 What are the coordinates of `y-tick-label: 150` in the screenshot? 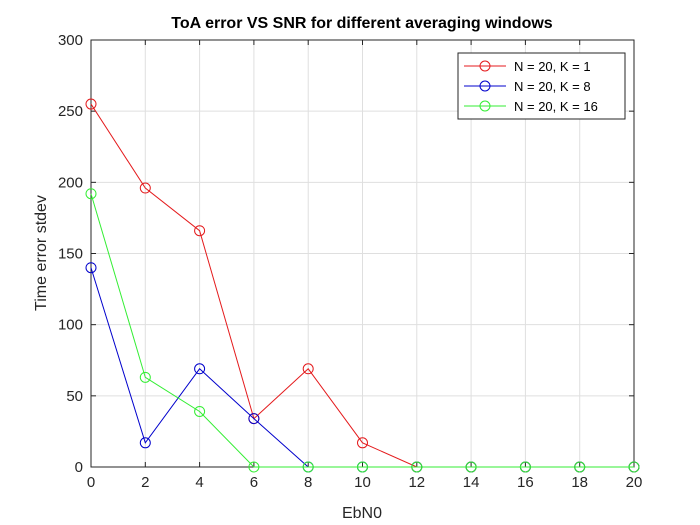 It's located at (70, 254).